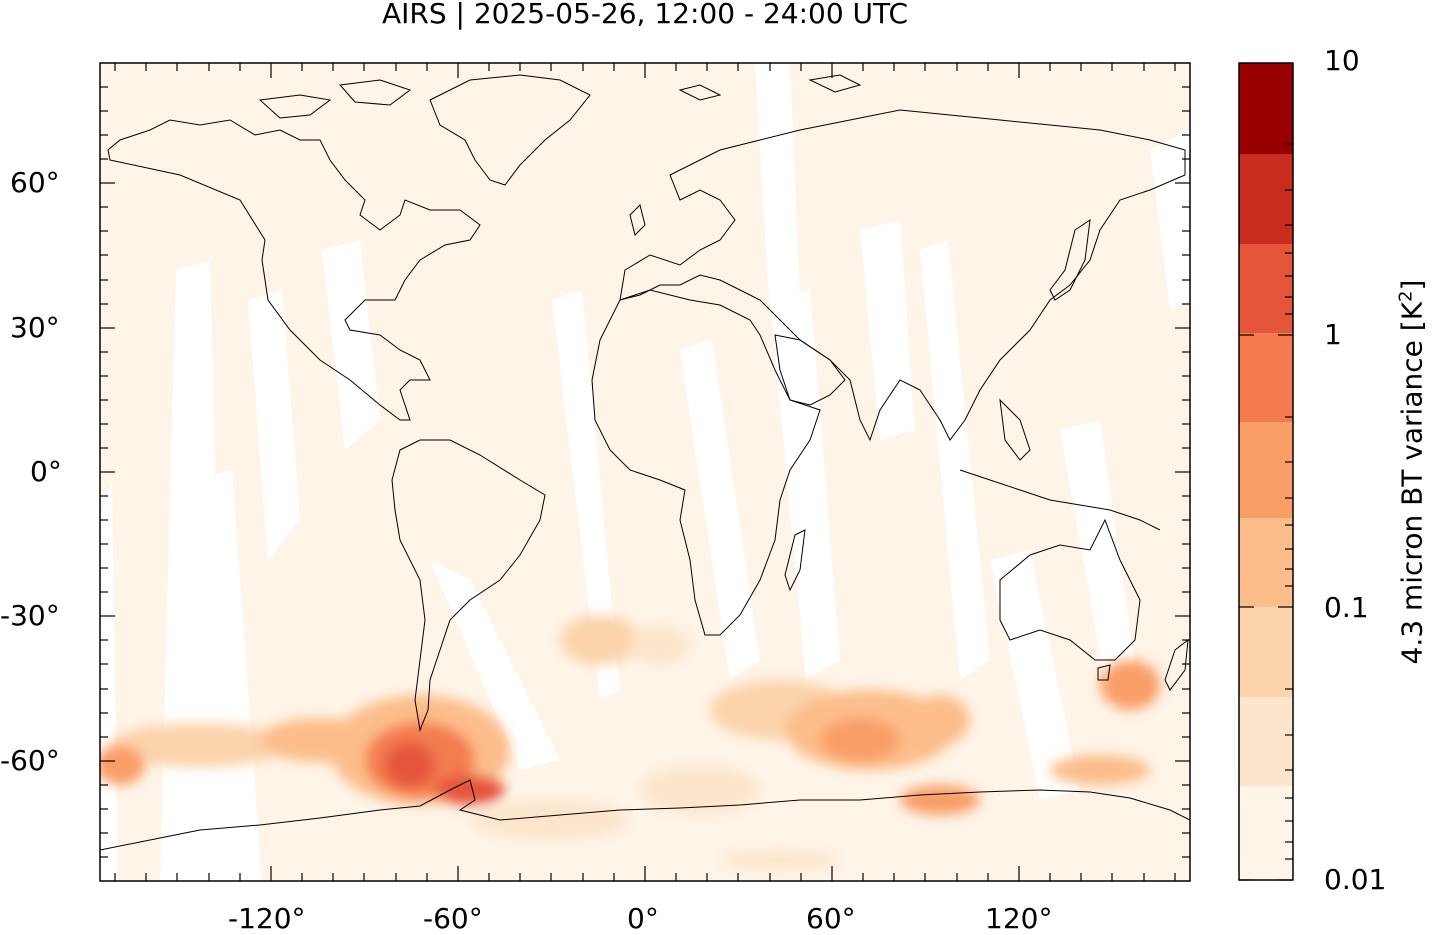 The image size is (1442, 935). I want to click on chart-title: AIRS | 2025-05-26, 12:00 - 24:00 UTC, so click(645, 15).